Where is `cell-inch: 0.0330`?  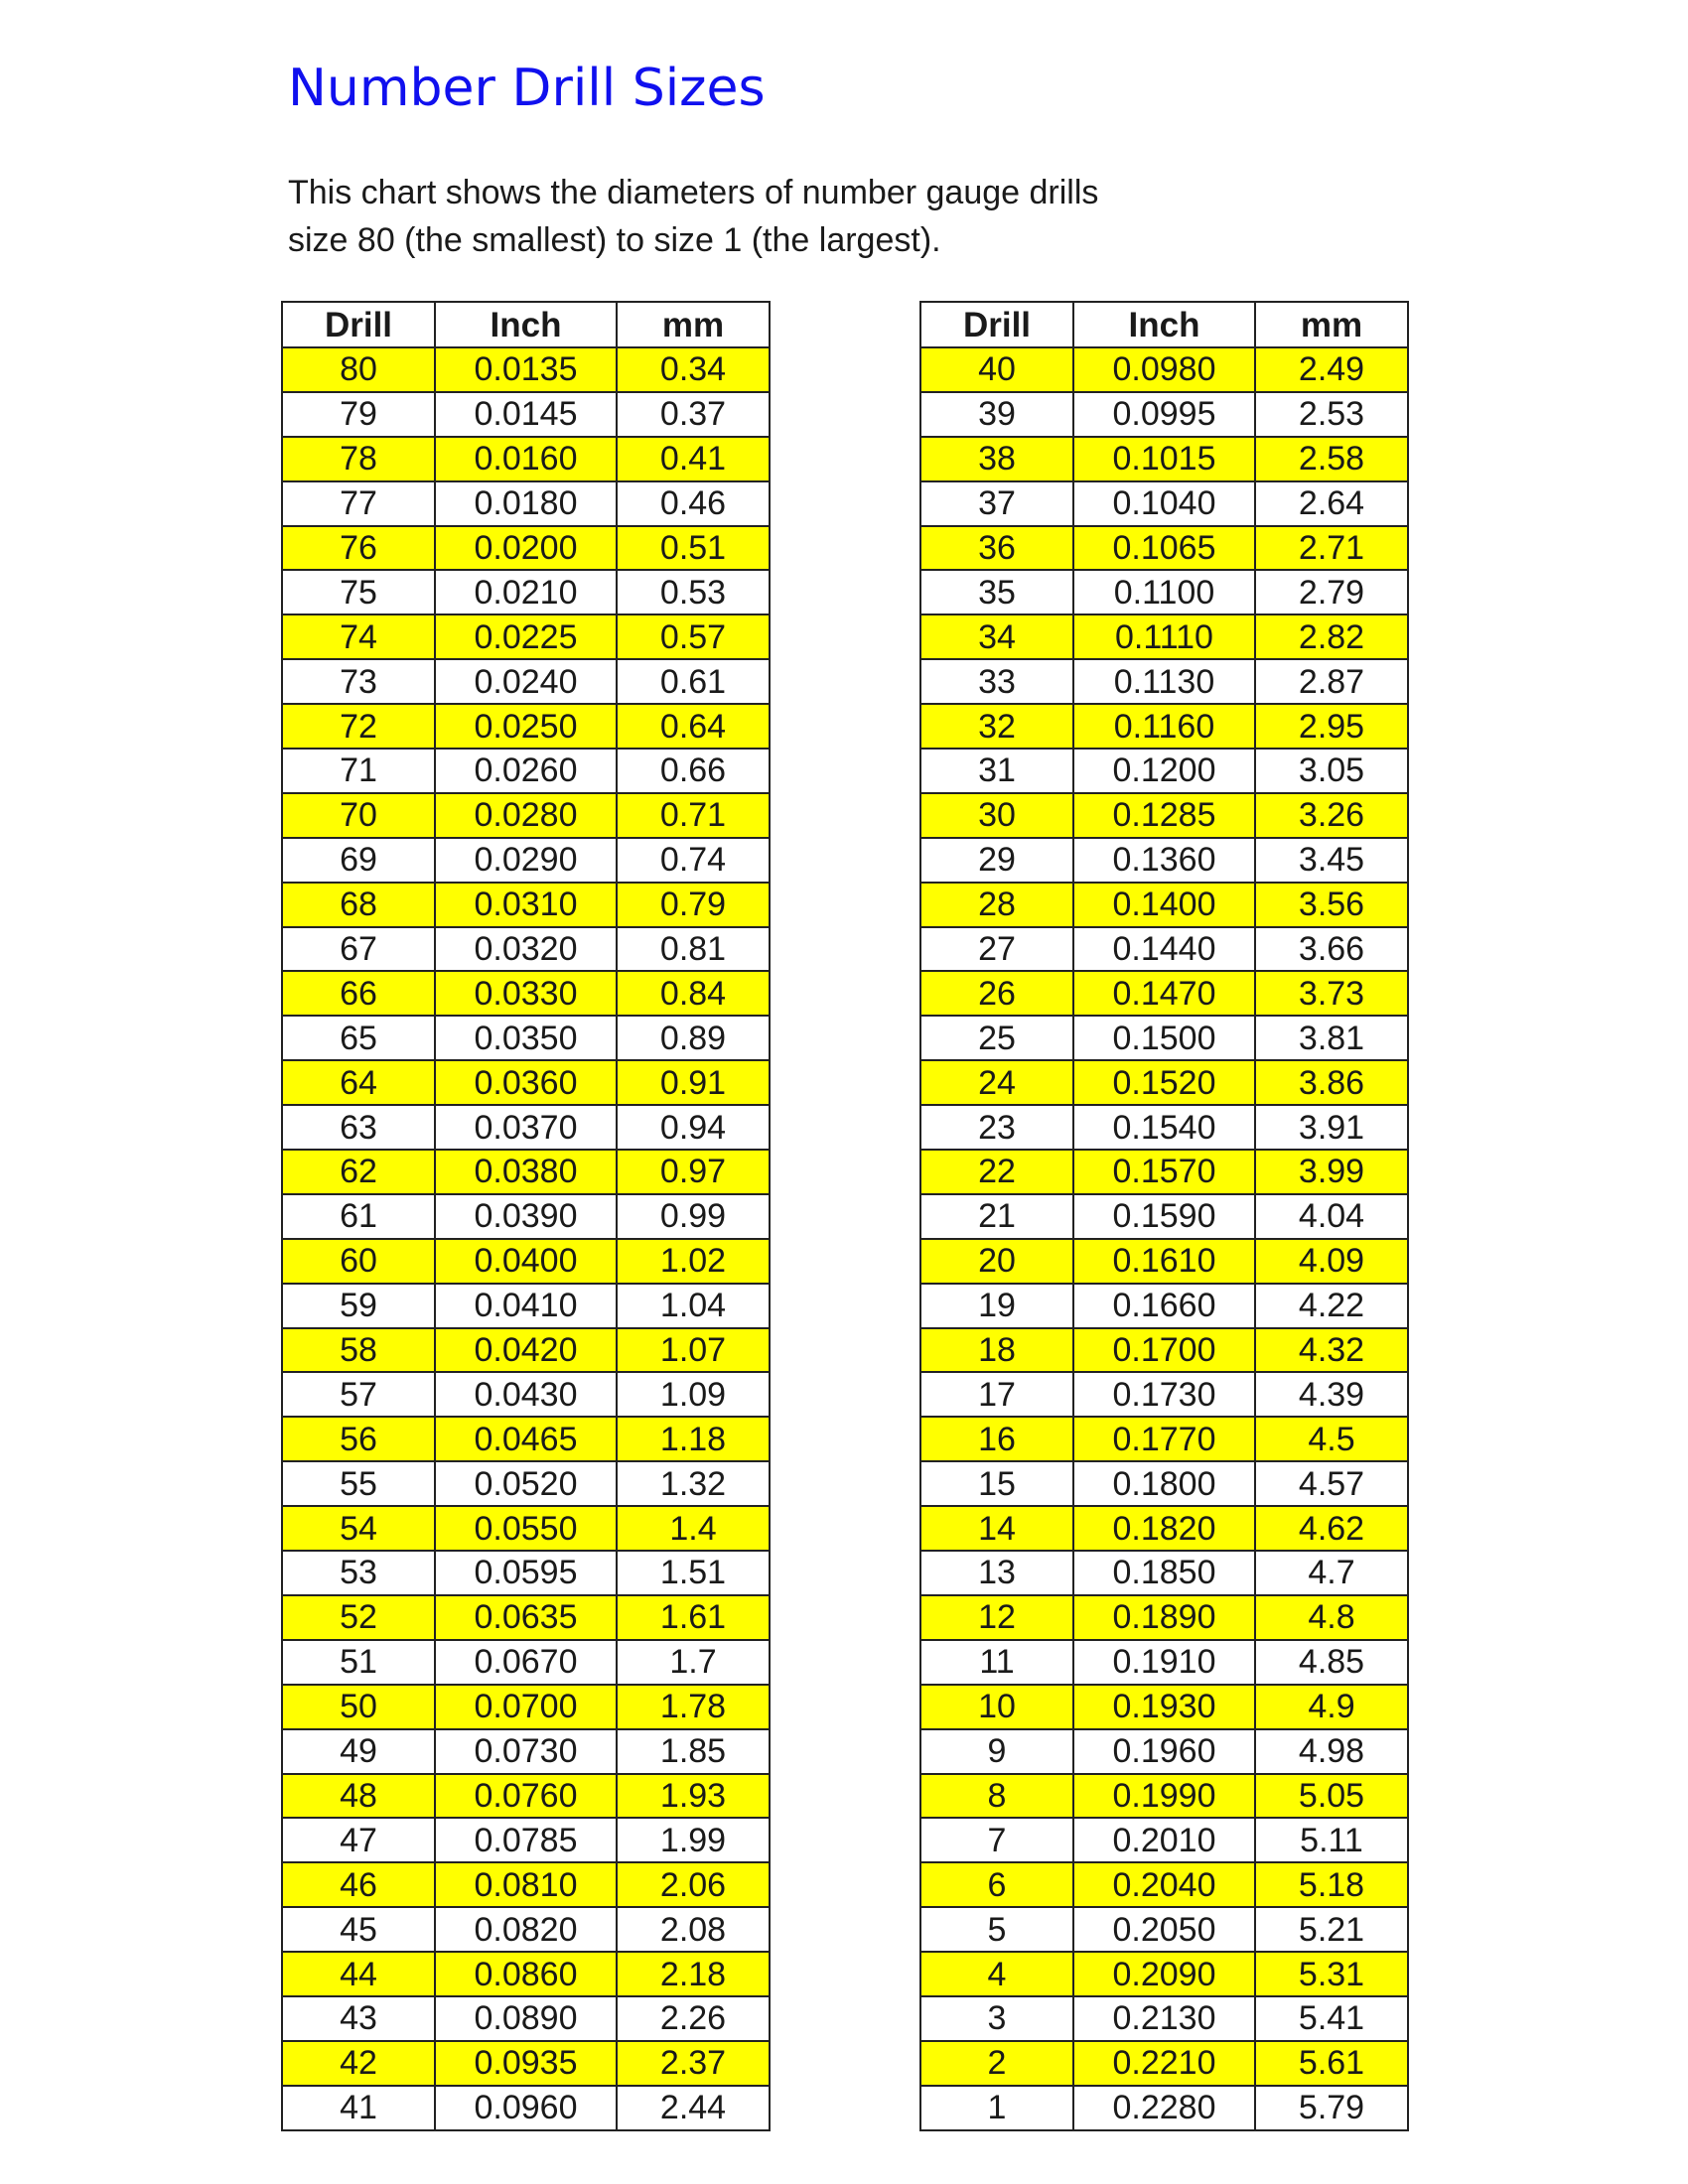 cell-inch: 0.0330 is located at coordinates (526, 994).